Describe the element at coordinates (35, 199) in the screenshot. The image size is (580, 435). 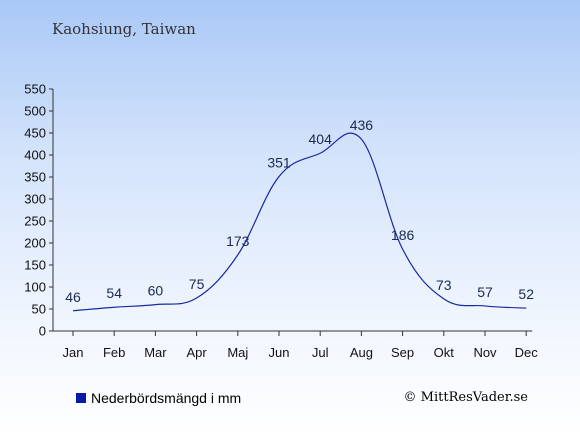
I see `y-tick-label: 300` at that location.